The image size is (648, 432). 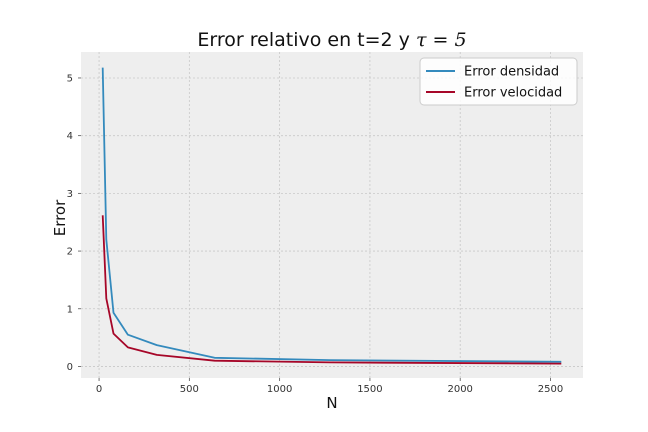 I want to click on y-tick-label: 2, so click(x=70, y=252).